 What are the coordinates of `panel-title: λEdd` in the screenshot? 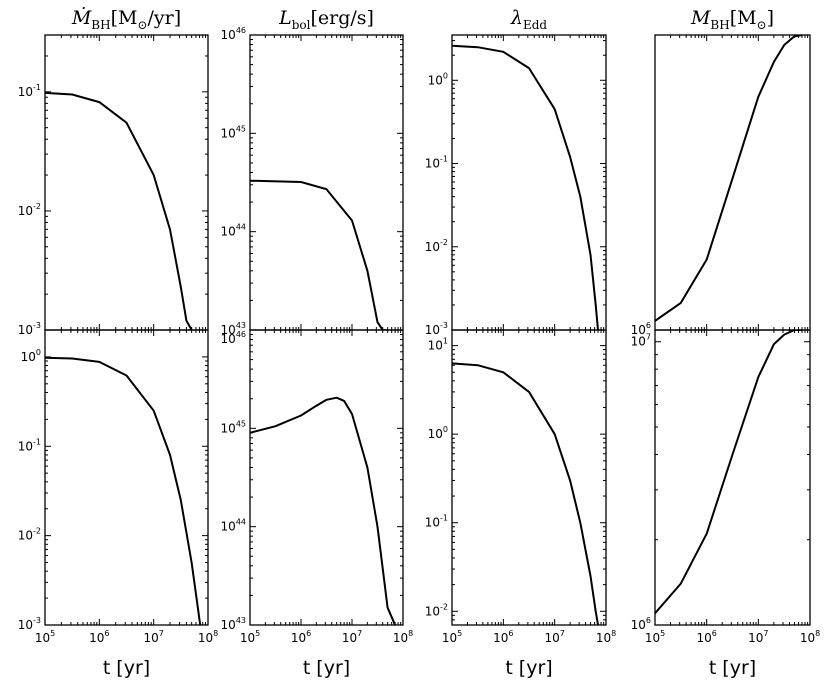 It's located at (528, 19).